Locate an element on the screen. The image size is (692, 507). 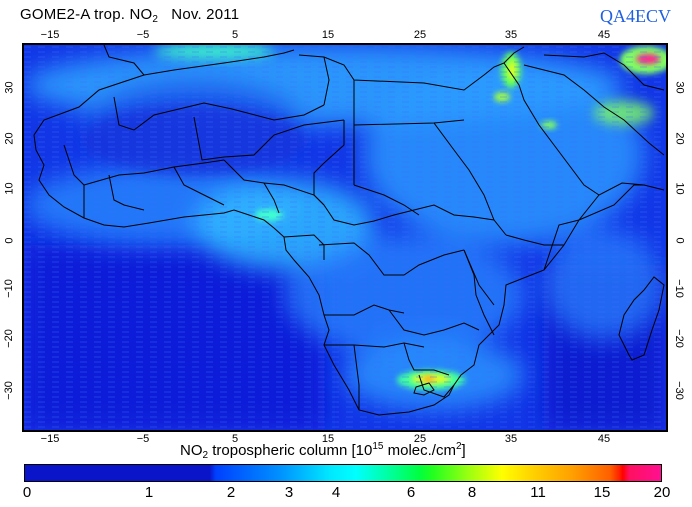
colorbar-title-unit-sup: 2 is located at coordinates (458, 446).